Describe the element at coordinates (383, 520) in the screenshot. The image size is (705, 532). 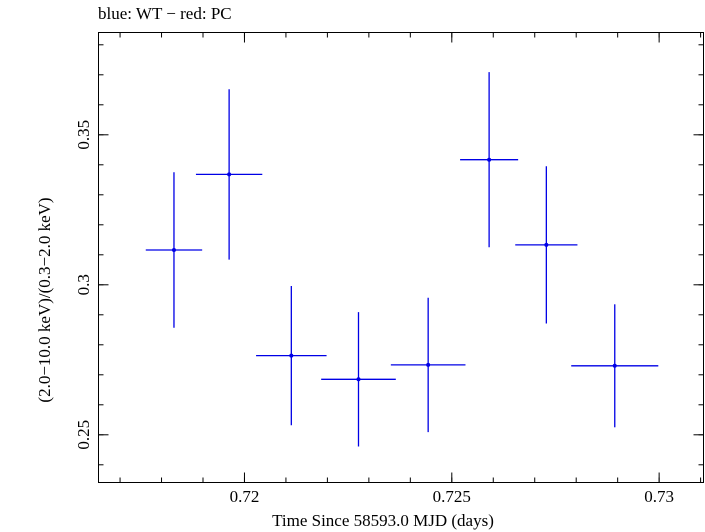
I see `x-axis-label: Time Since 58593.0 MJD (days)` at that location.